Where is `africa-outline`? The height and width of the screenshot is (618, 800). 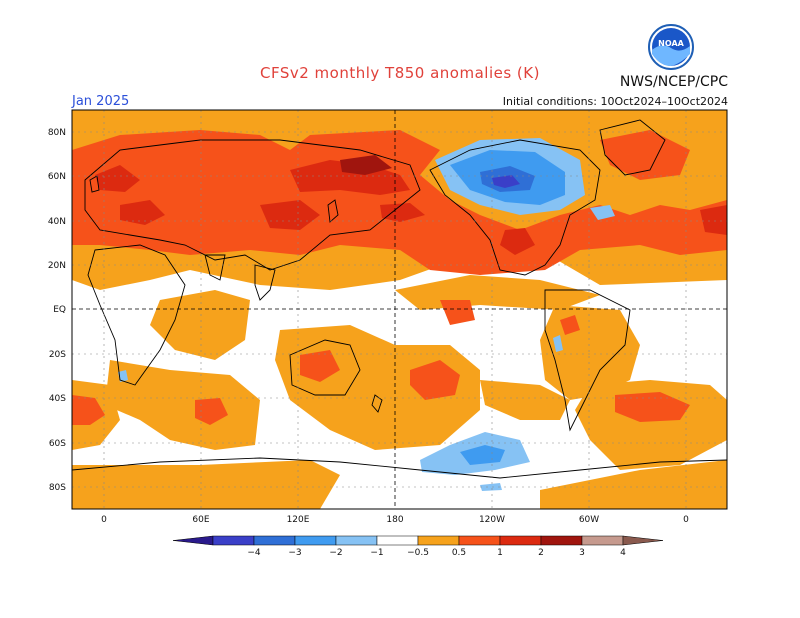 africa-outline is located at coordinates (136, 315).